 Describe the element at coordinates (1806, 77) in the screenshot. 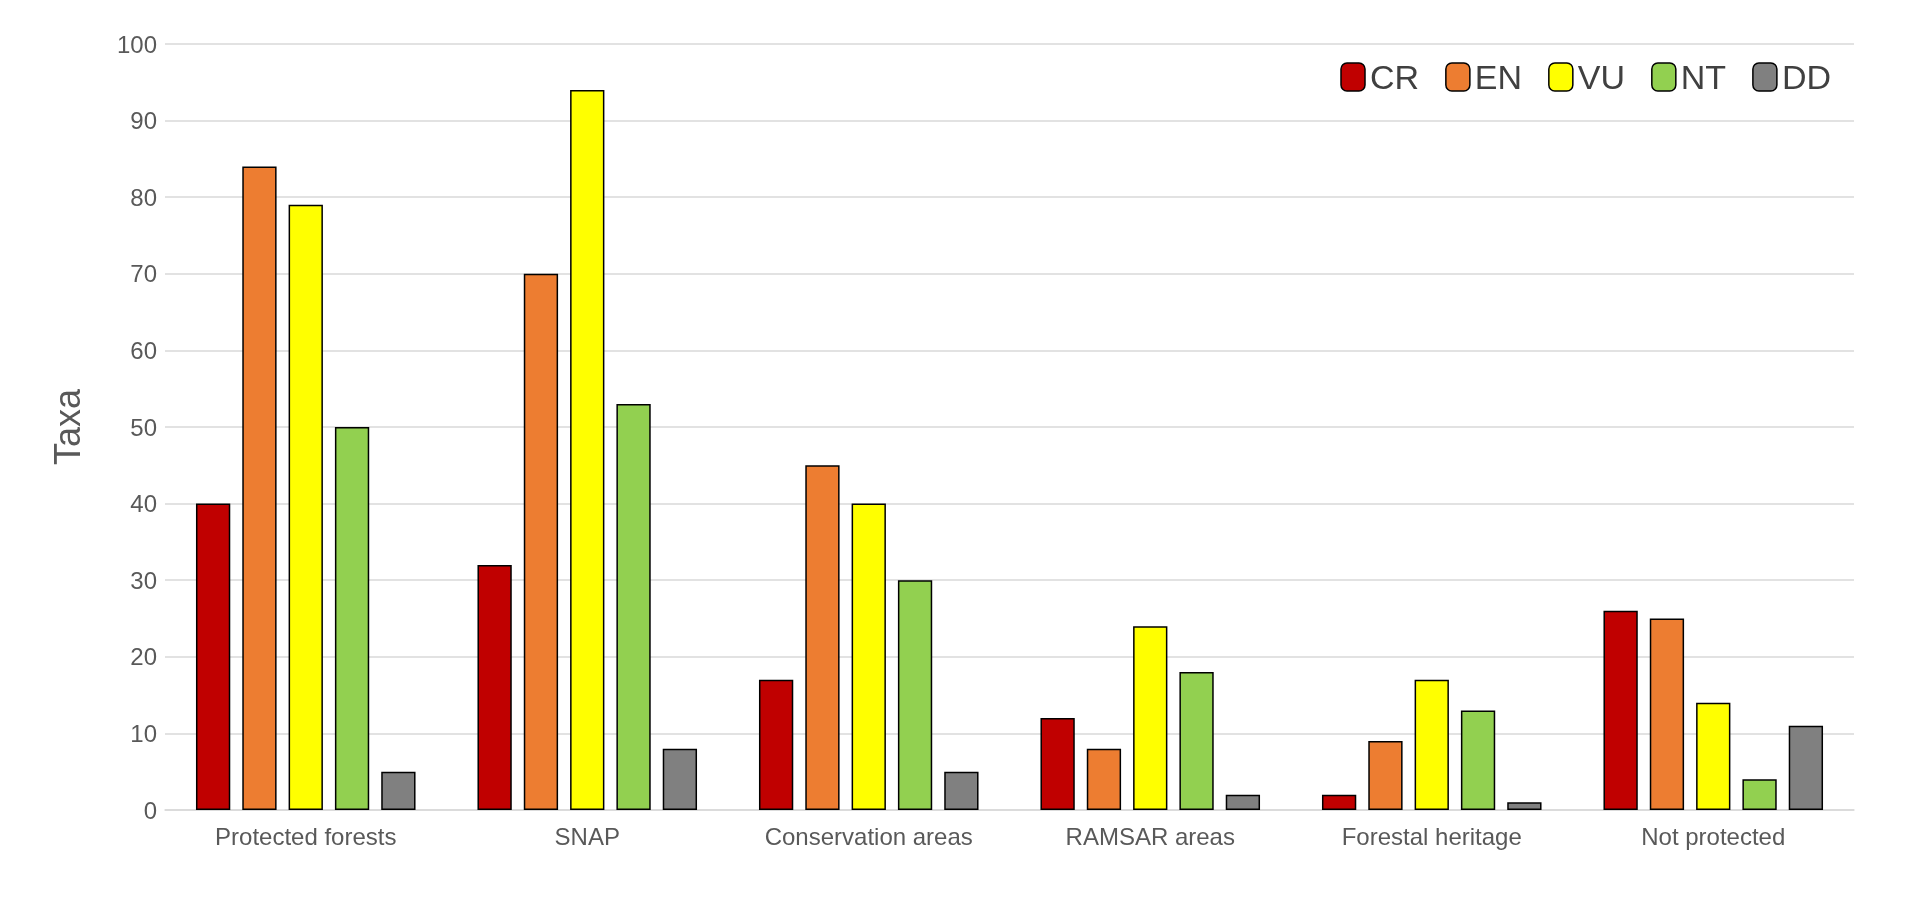

I see `legend-label: DD` at that location.